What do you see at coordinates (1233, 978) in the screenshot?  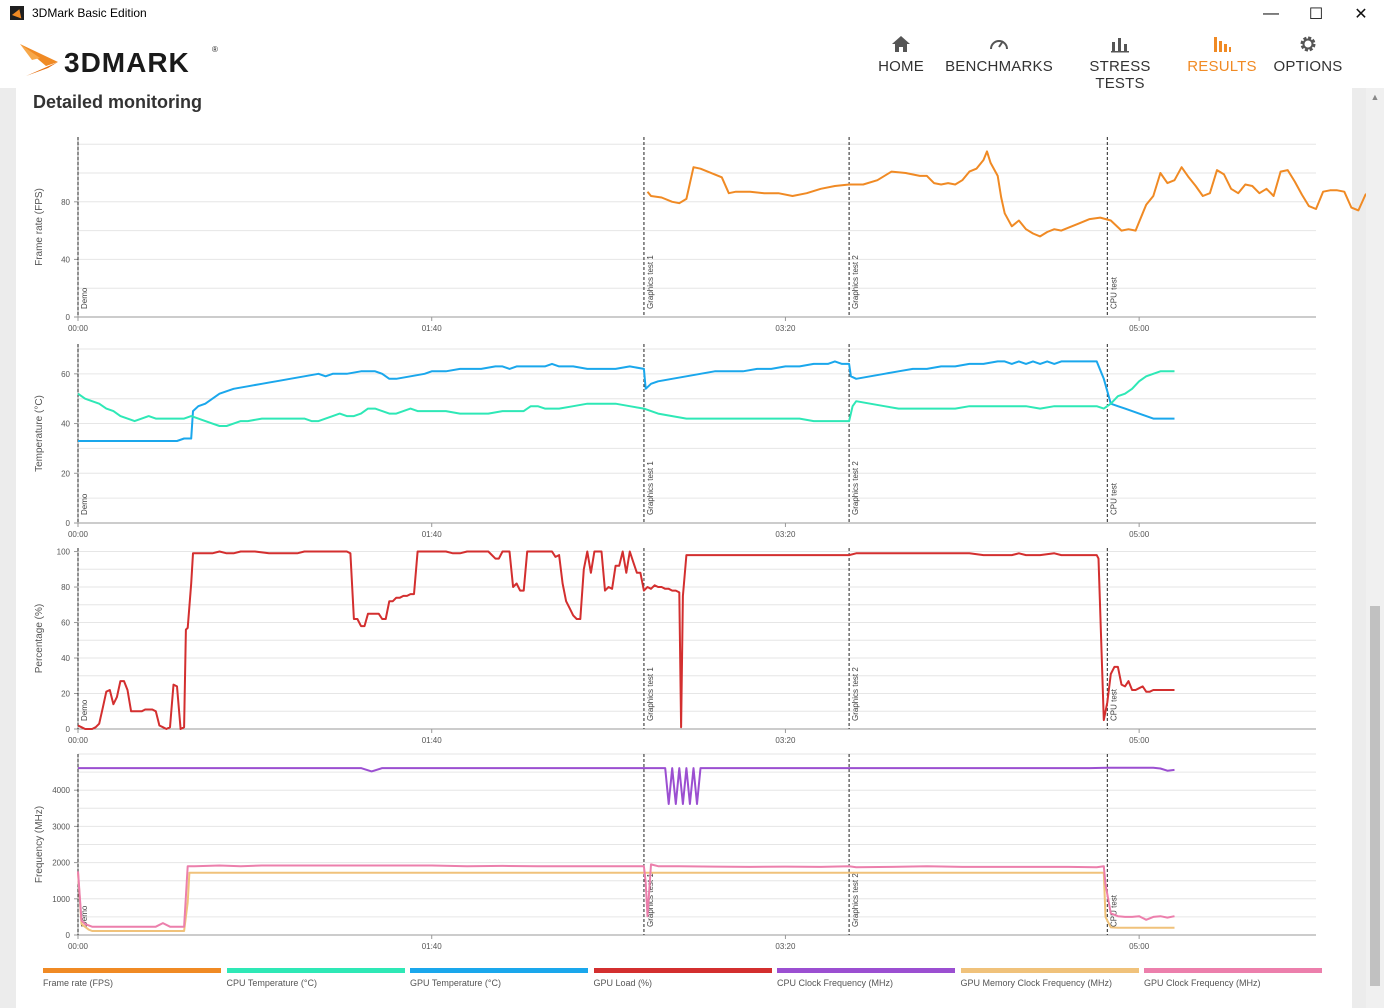 I see `legend-item-gpu_clock: GPU Clock Frequency (MHz)` at bounding box center [1233, 978].